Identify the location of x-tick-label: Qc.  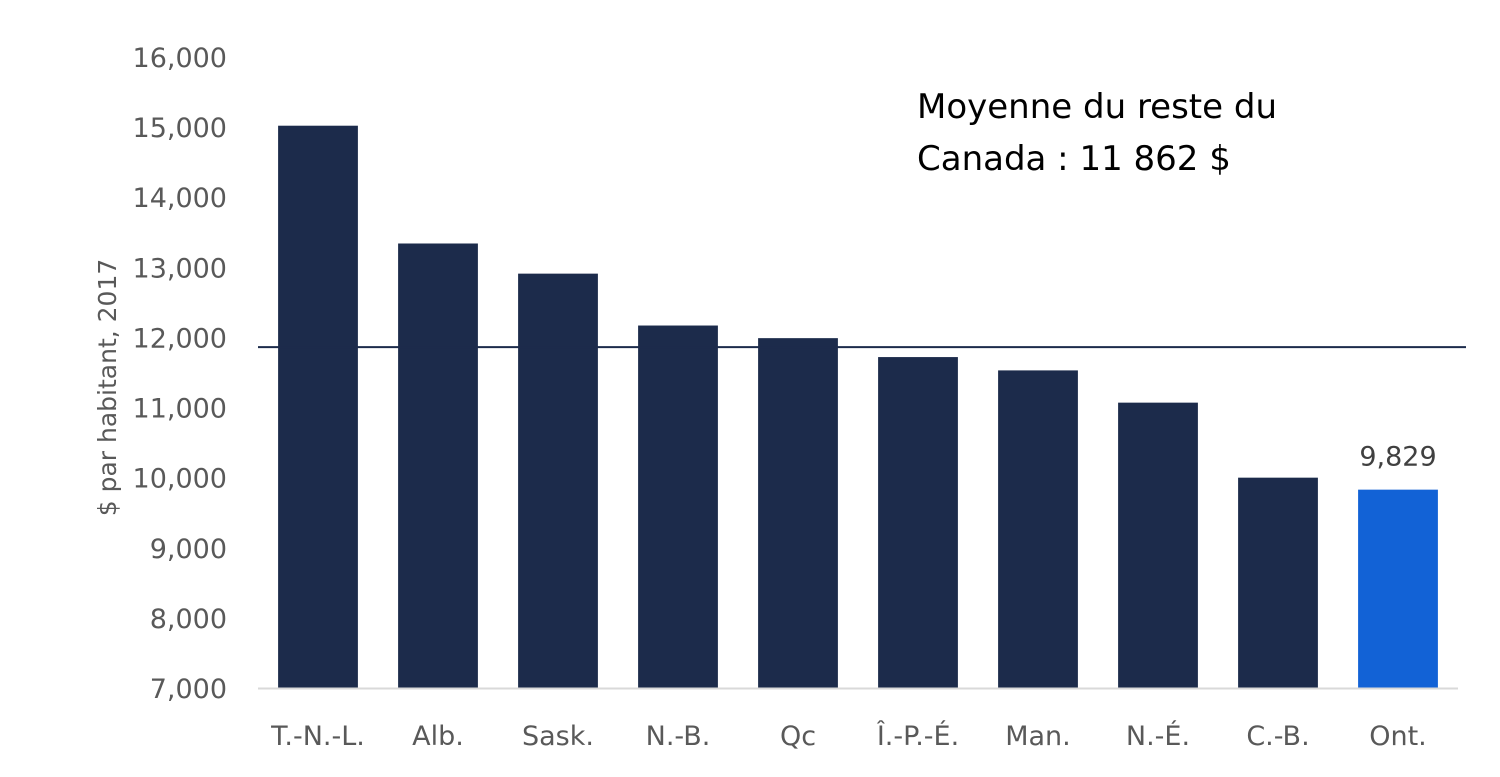
(798, 736).